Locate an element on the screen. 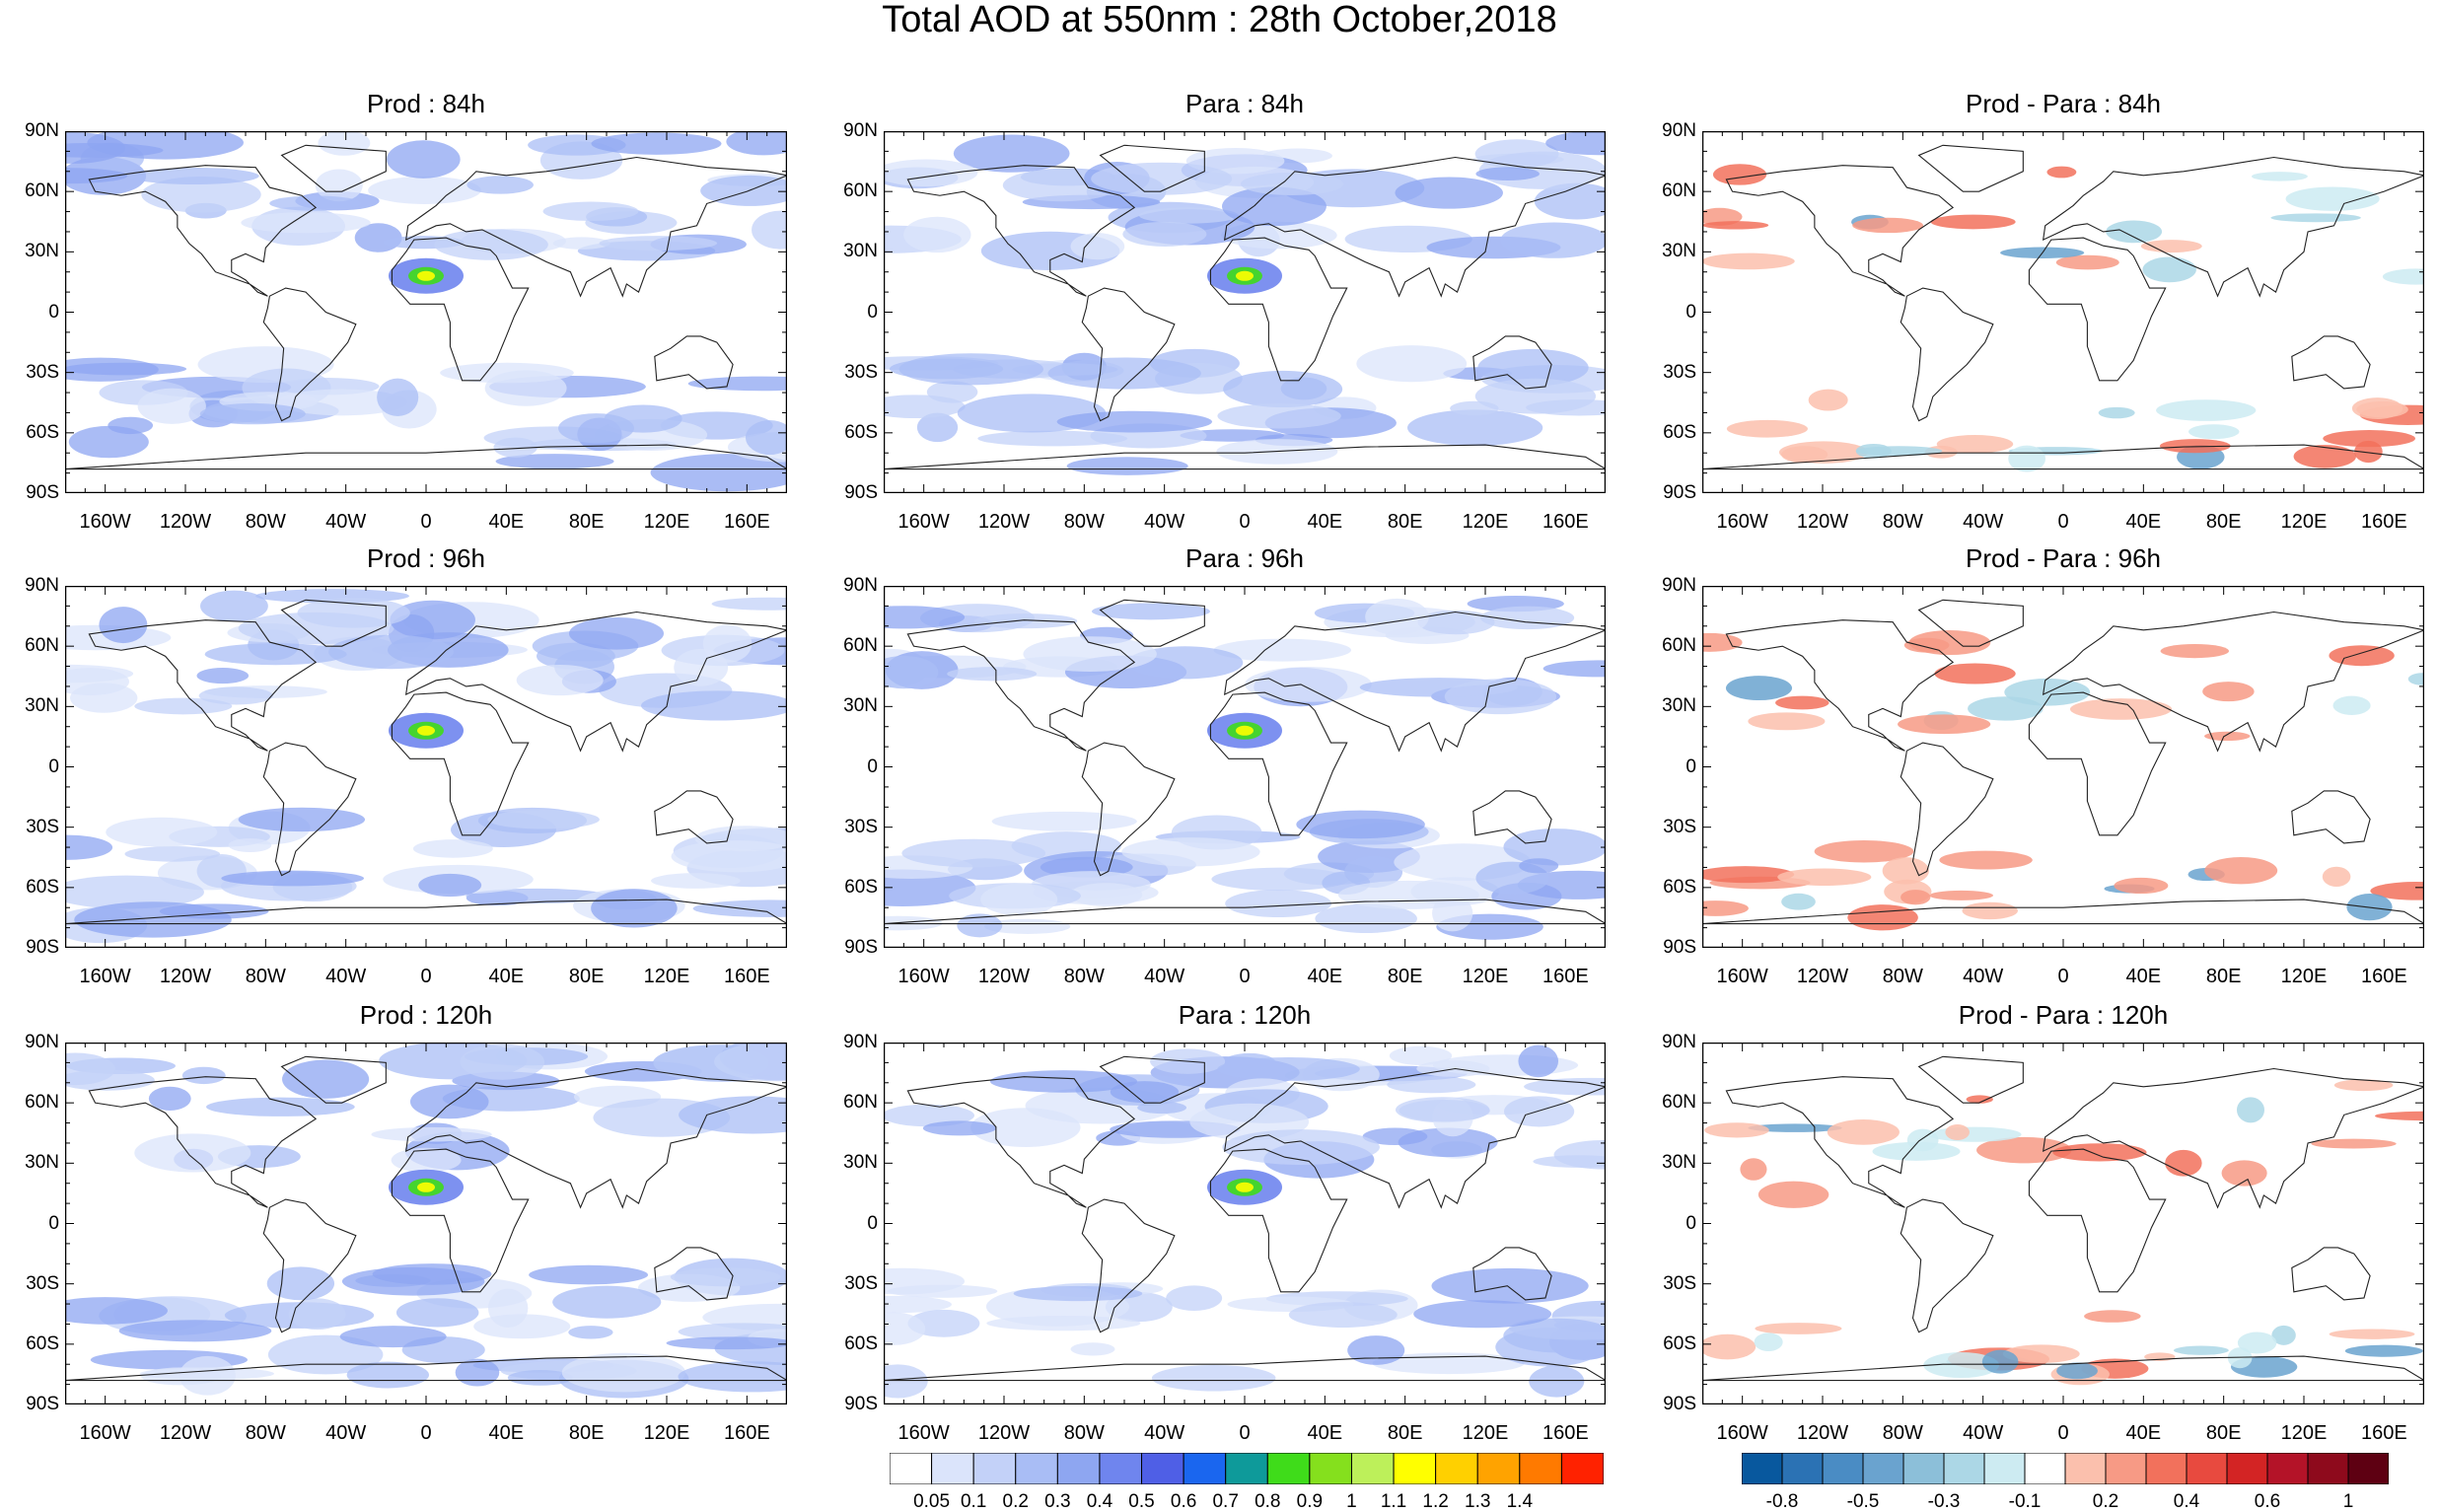  lon-tick-label: 80W is located at coordinates (1084, 976).